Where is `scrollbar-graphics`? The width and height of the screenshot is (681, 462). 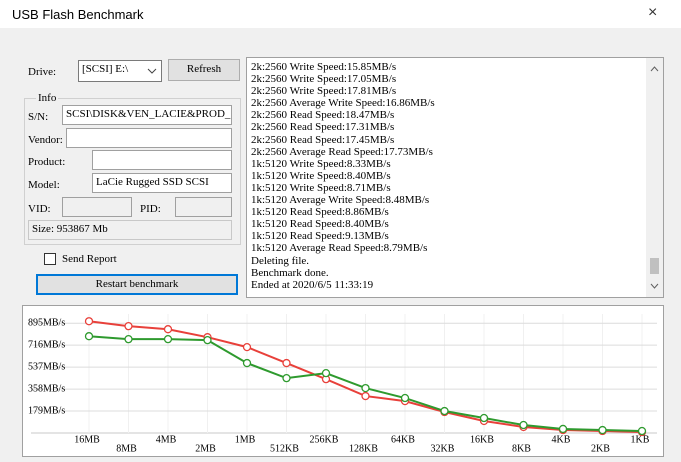
scrollbar-graphics is located at coordinates (654, 177).